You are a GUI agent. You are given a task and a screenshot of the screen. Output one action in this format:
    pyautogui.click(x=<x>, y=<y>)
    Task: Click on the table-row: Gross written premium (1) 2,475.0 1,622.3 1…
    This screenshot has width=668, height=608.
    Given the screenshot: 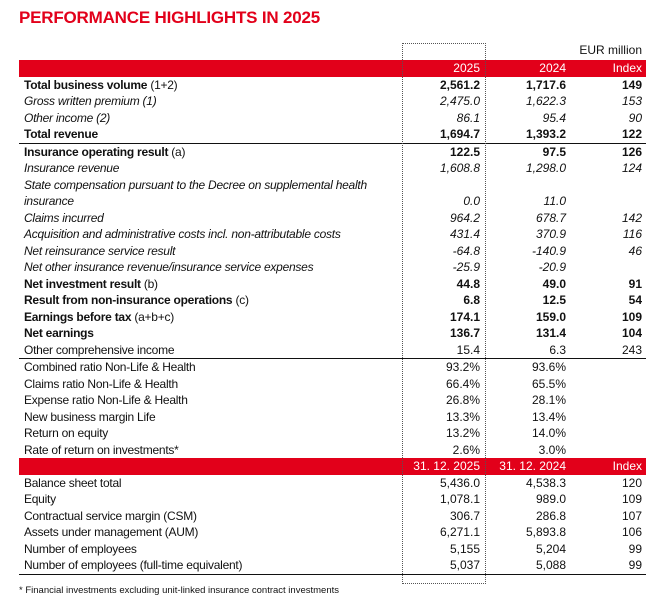 What is the action you would take?
    pyautogui.click(x=332, y=101)
    